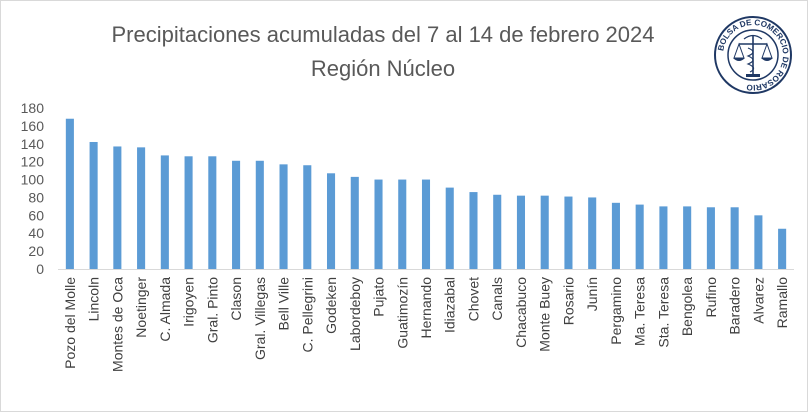 Image resolution: width=808 pixels, height=412 pixels. Describe the element at coordinates (379, 297) in the screenshot. I see `x-tick-label: Pujato` at that location.